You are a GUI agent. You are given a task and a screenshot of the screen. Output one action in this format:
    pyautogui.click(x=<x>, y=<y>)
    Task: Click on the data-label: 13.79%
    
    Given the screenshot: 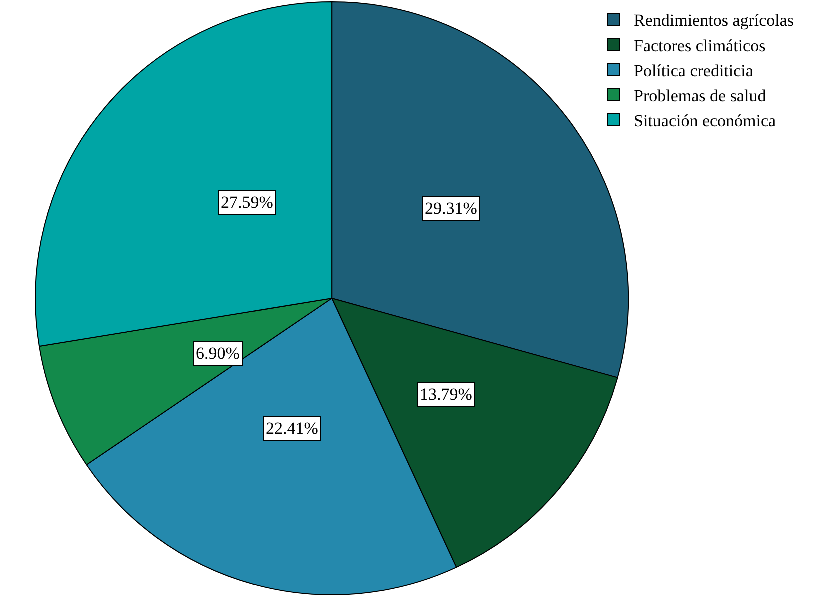 What is the action you would take?
    pyautogui.click(x=446, y=394)
    